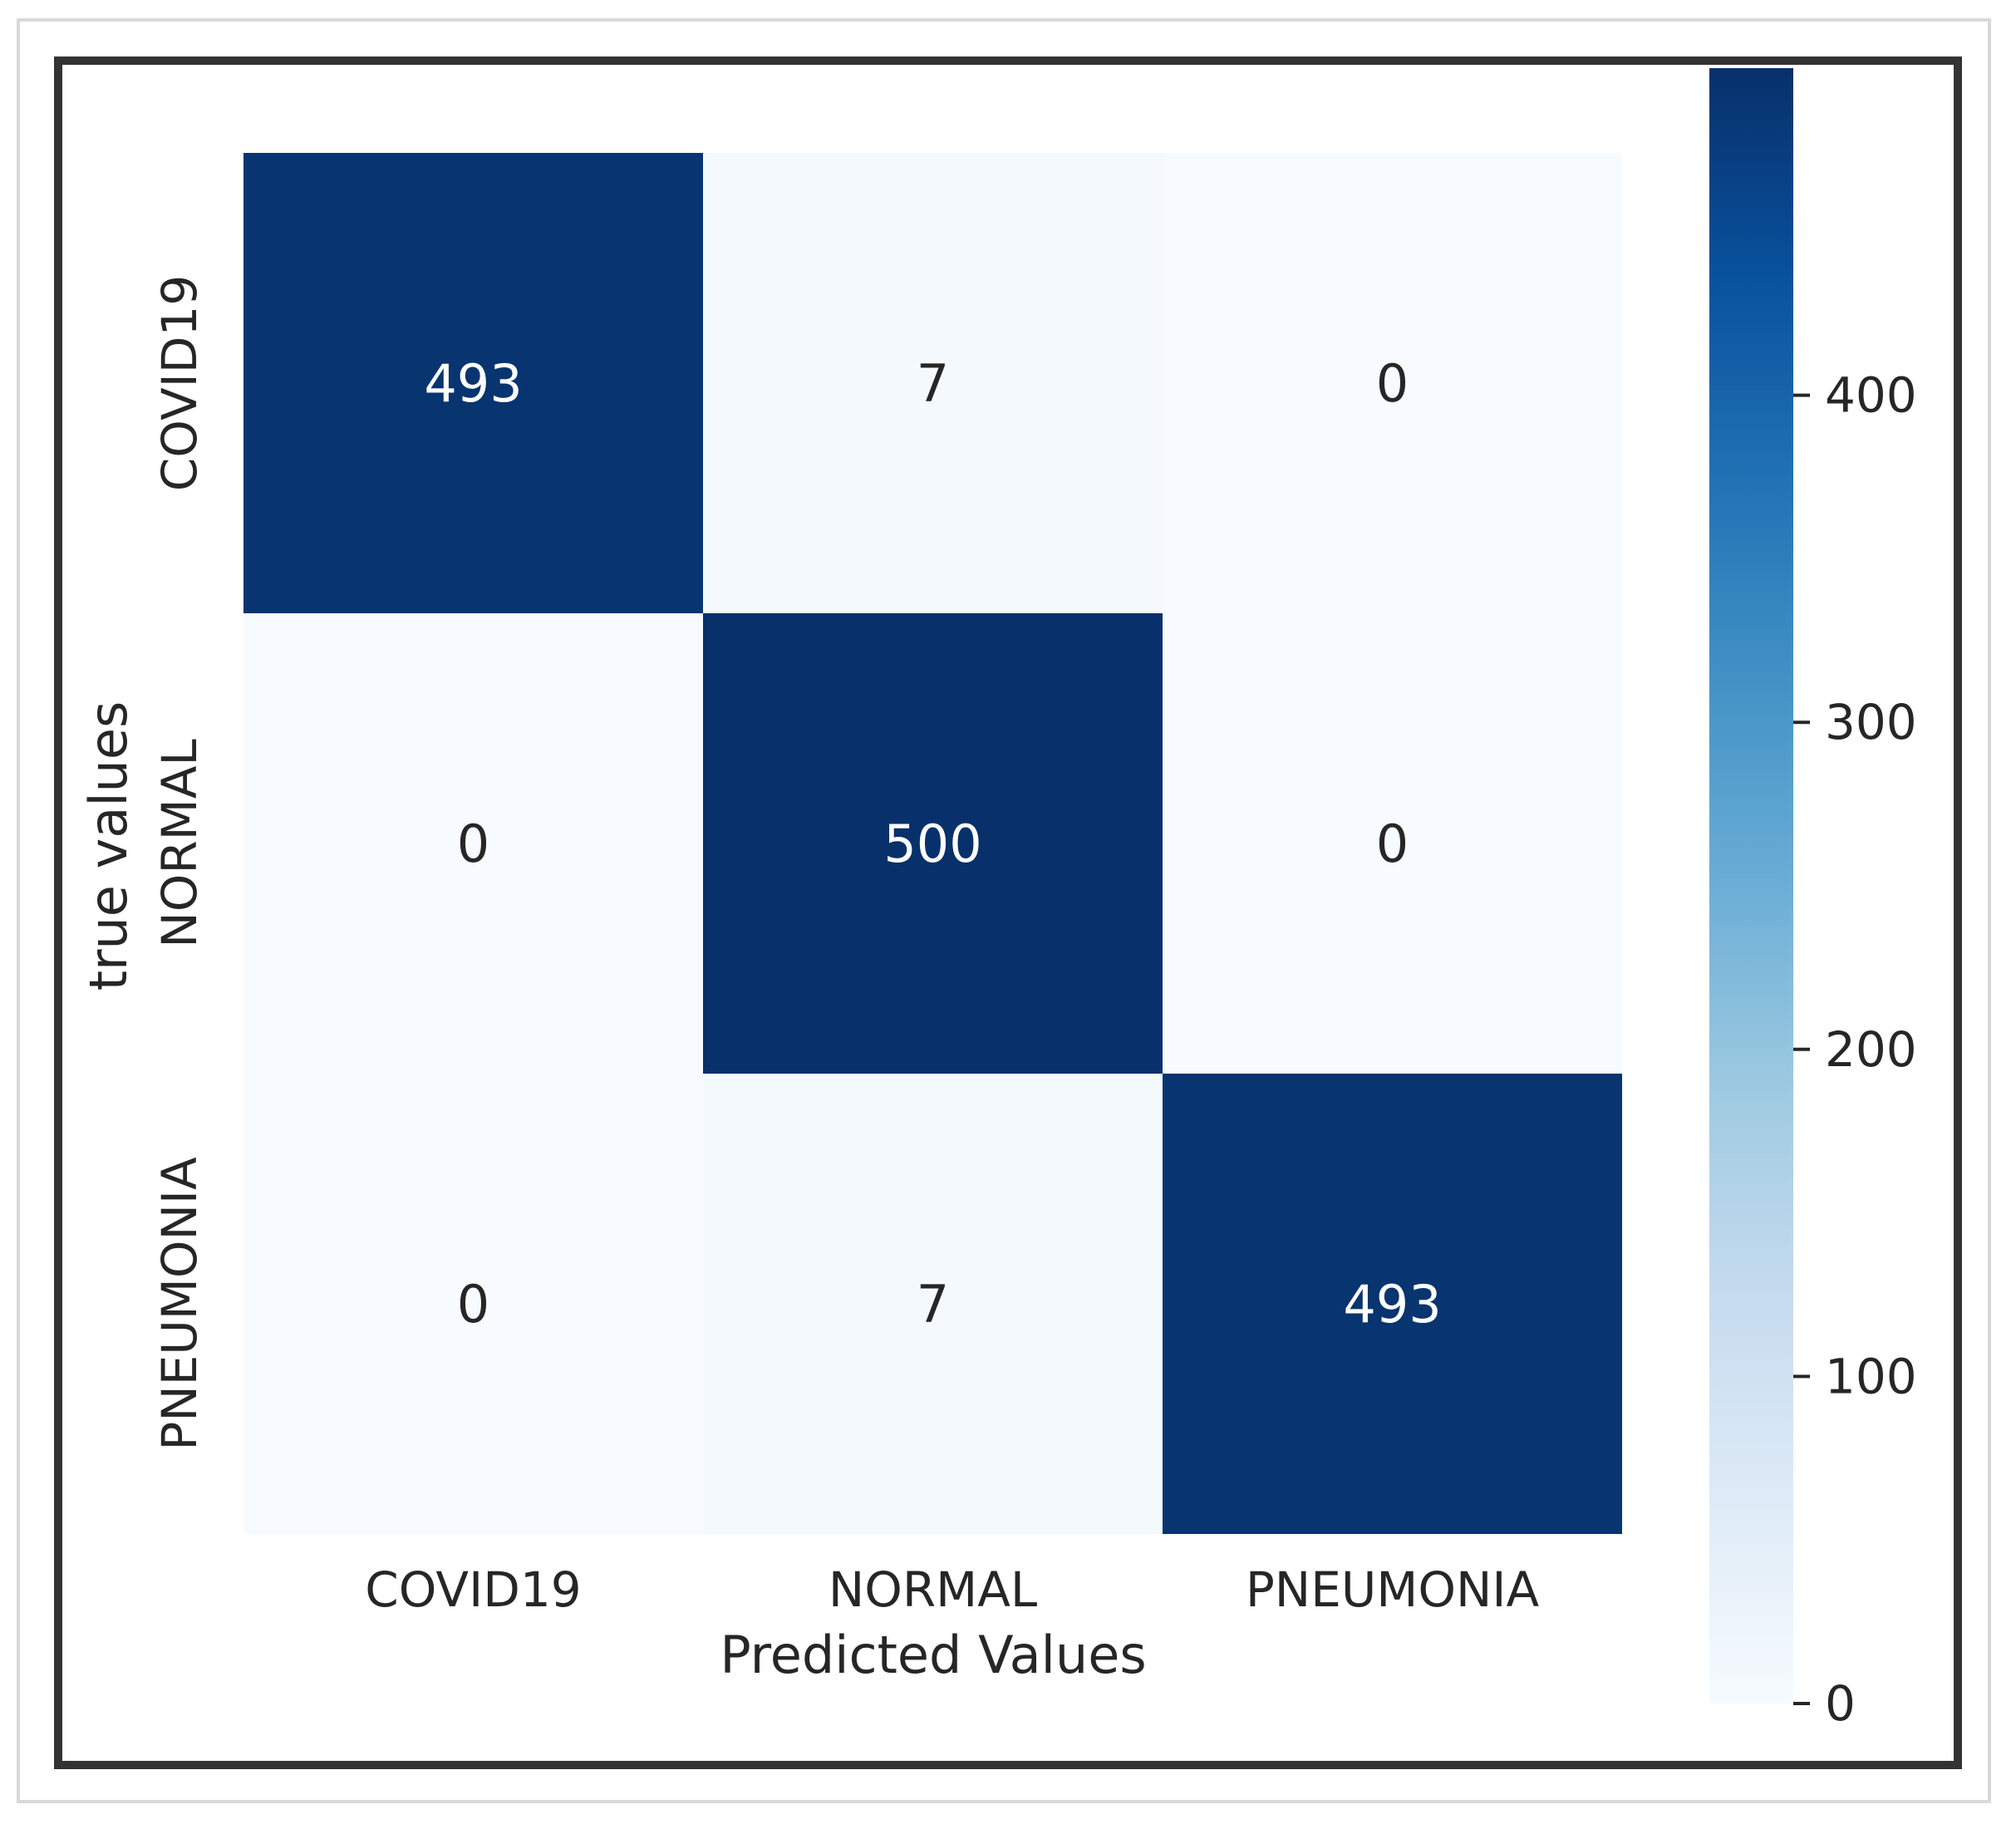 The image size is (2016, 1829). I want to click on heatmap-cell-r2-c2, so click(1392, 1304).